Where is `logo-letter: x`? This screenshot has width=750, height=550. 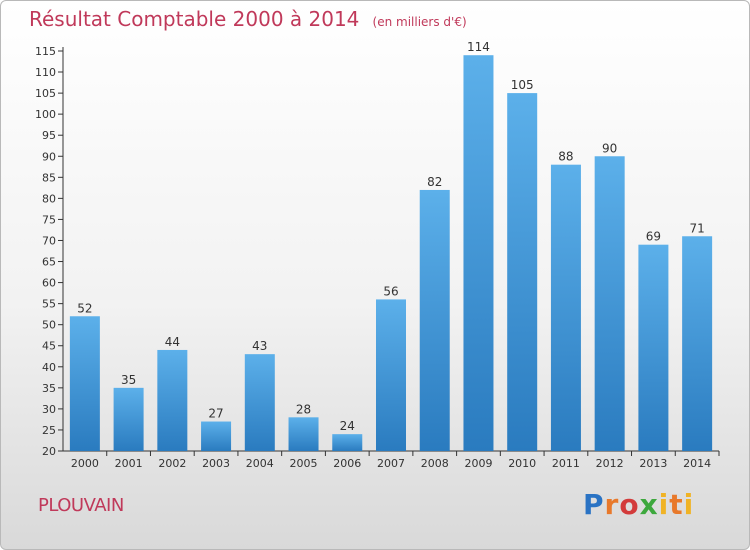 logo-letter: x is located at coordinates (649, 504).